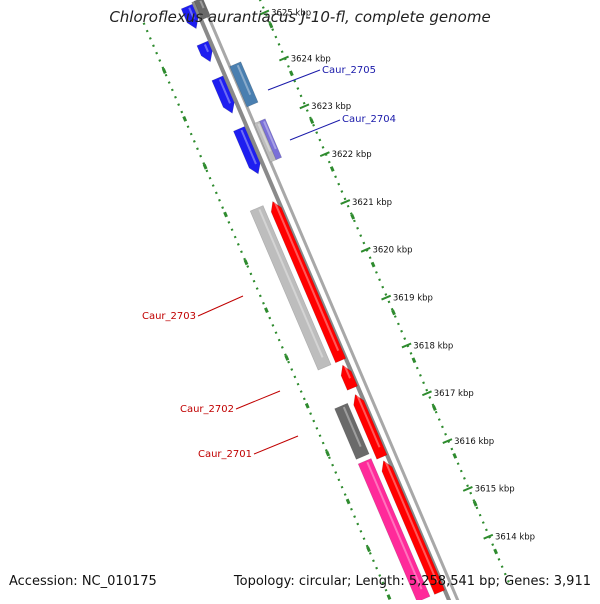 Image resolution: width=600 pixels, height=604 pixels. I want to click on gene-caur2703, so click(308, 282).